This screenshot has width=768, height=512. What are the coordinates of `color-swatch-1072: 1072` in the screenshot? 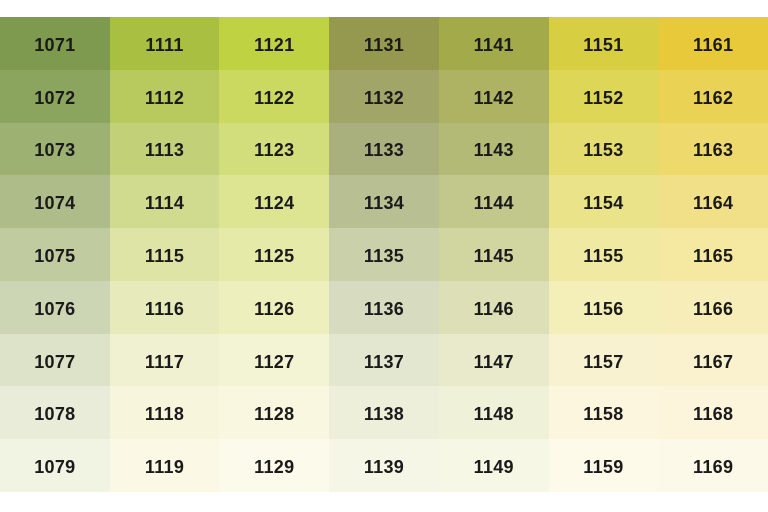 It's located at (55, 96).